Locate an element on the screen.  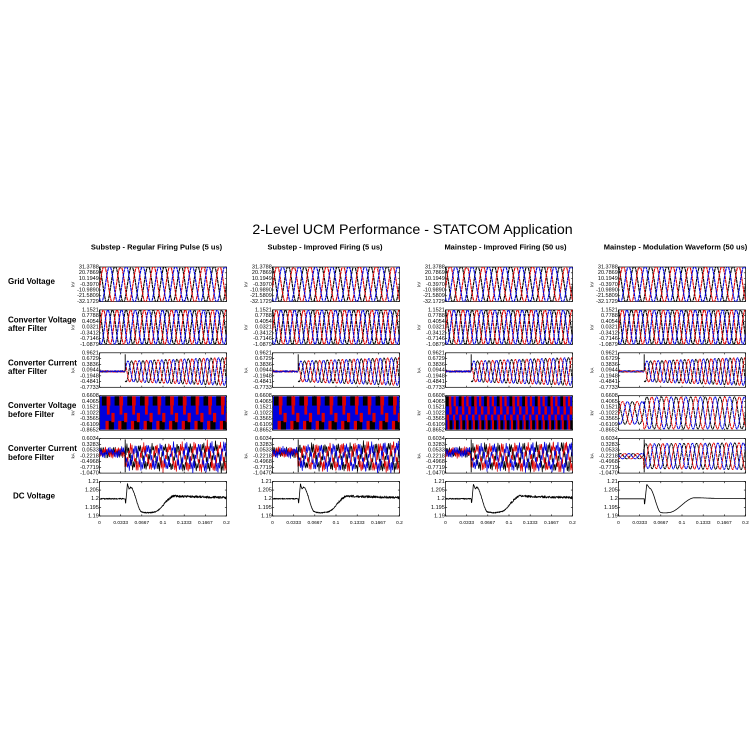
svg-text: 1.2 is located at coordinates (441, 499).